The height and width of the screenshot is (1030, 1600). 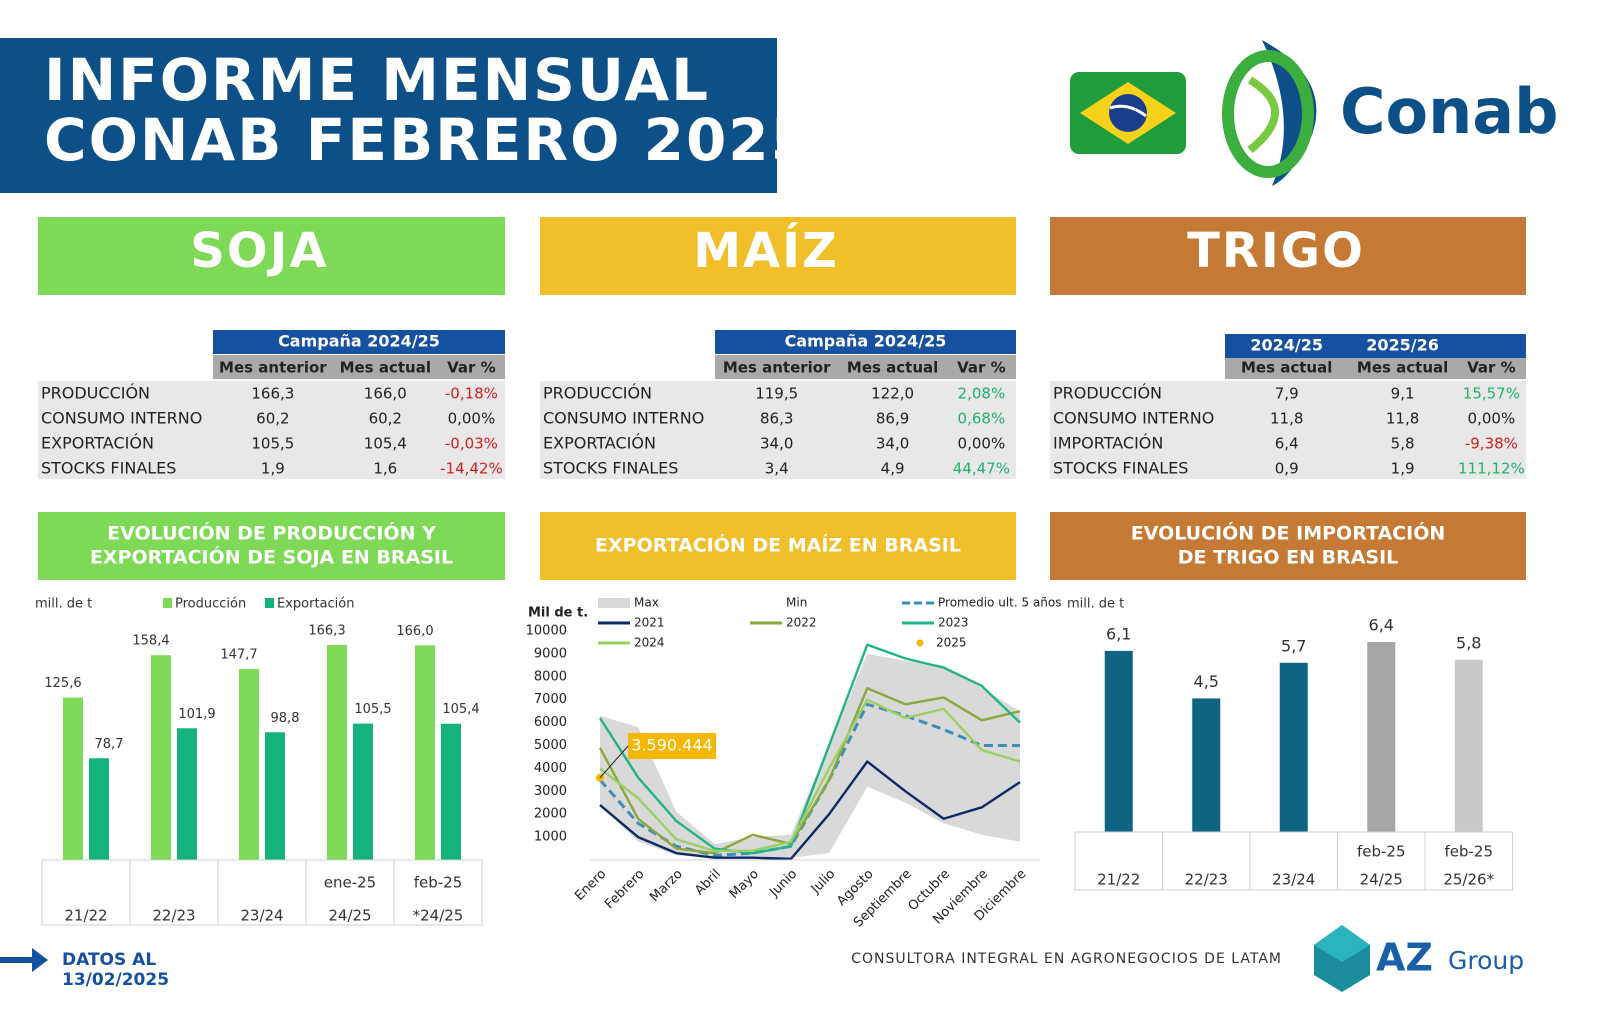 What do you see at coordinates (778, 545) in the screenshot?
I see `chart-title: EXPORTACIÓN DE MAÍZ EN BRASIL` at bounding box center [778, 545].